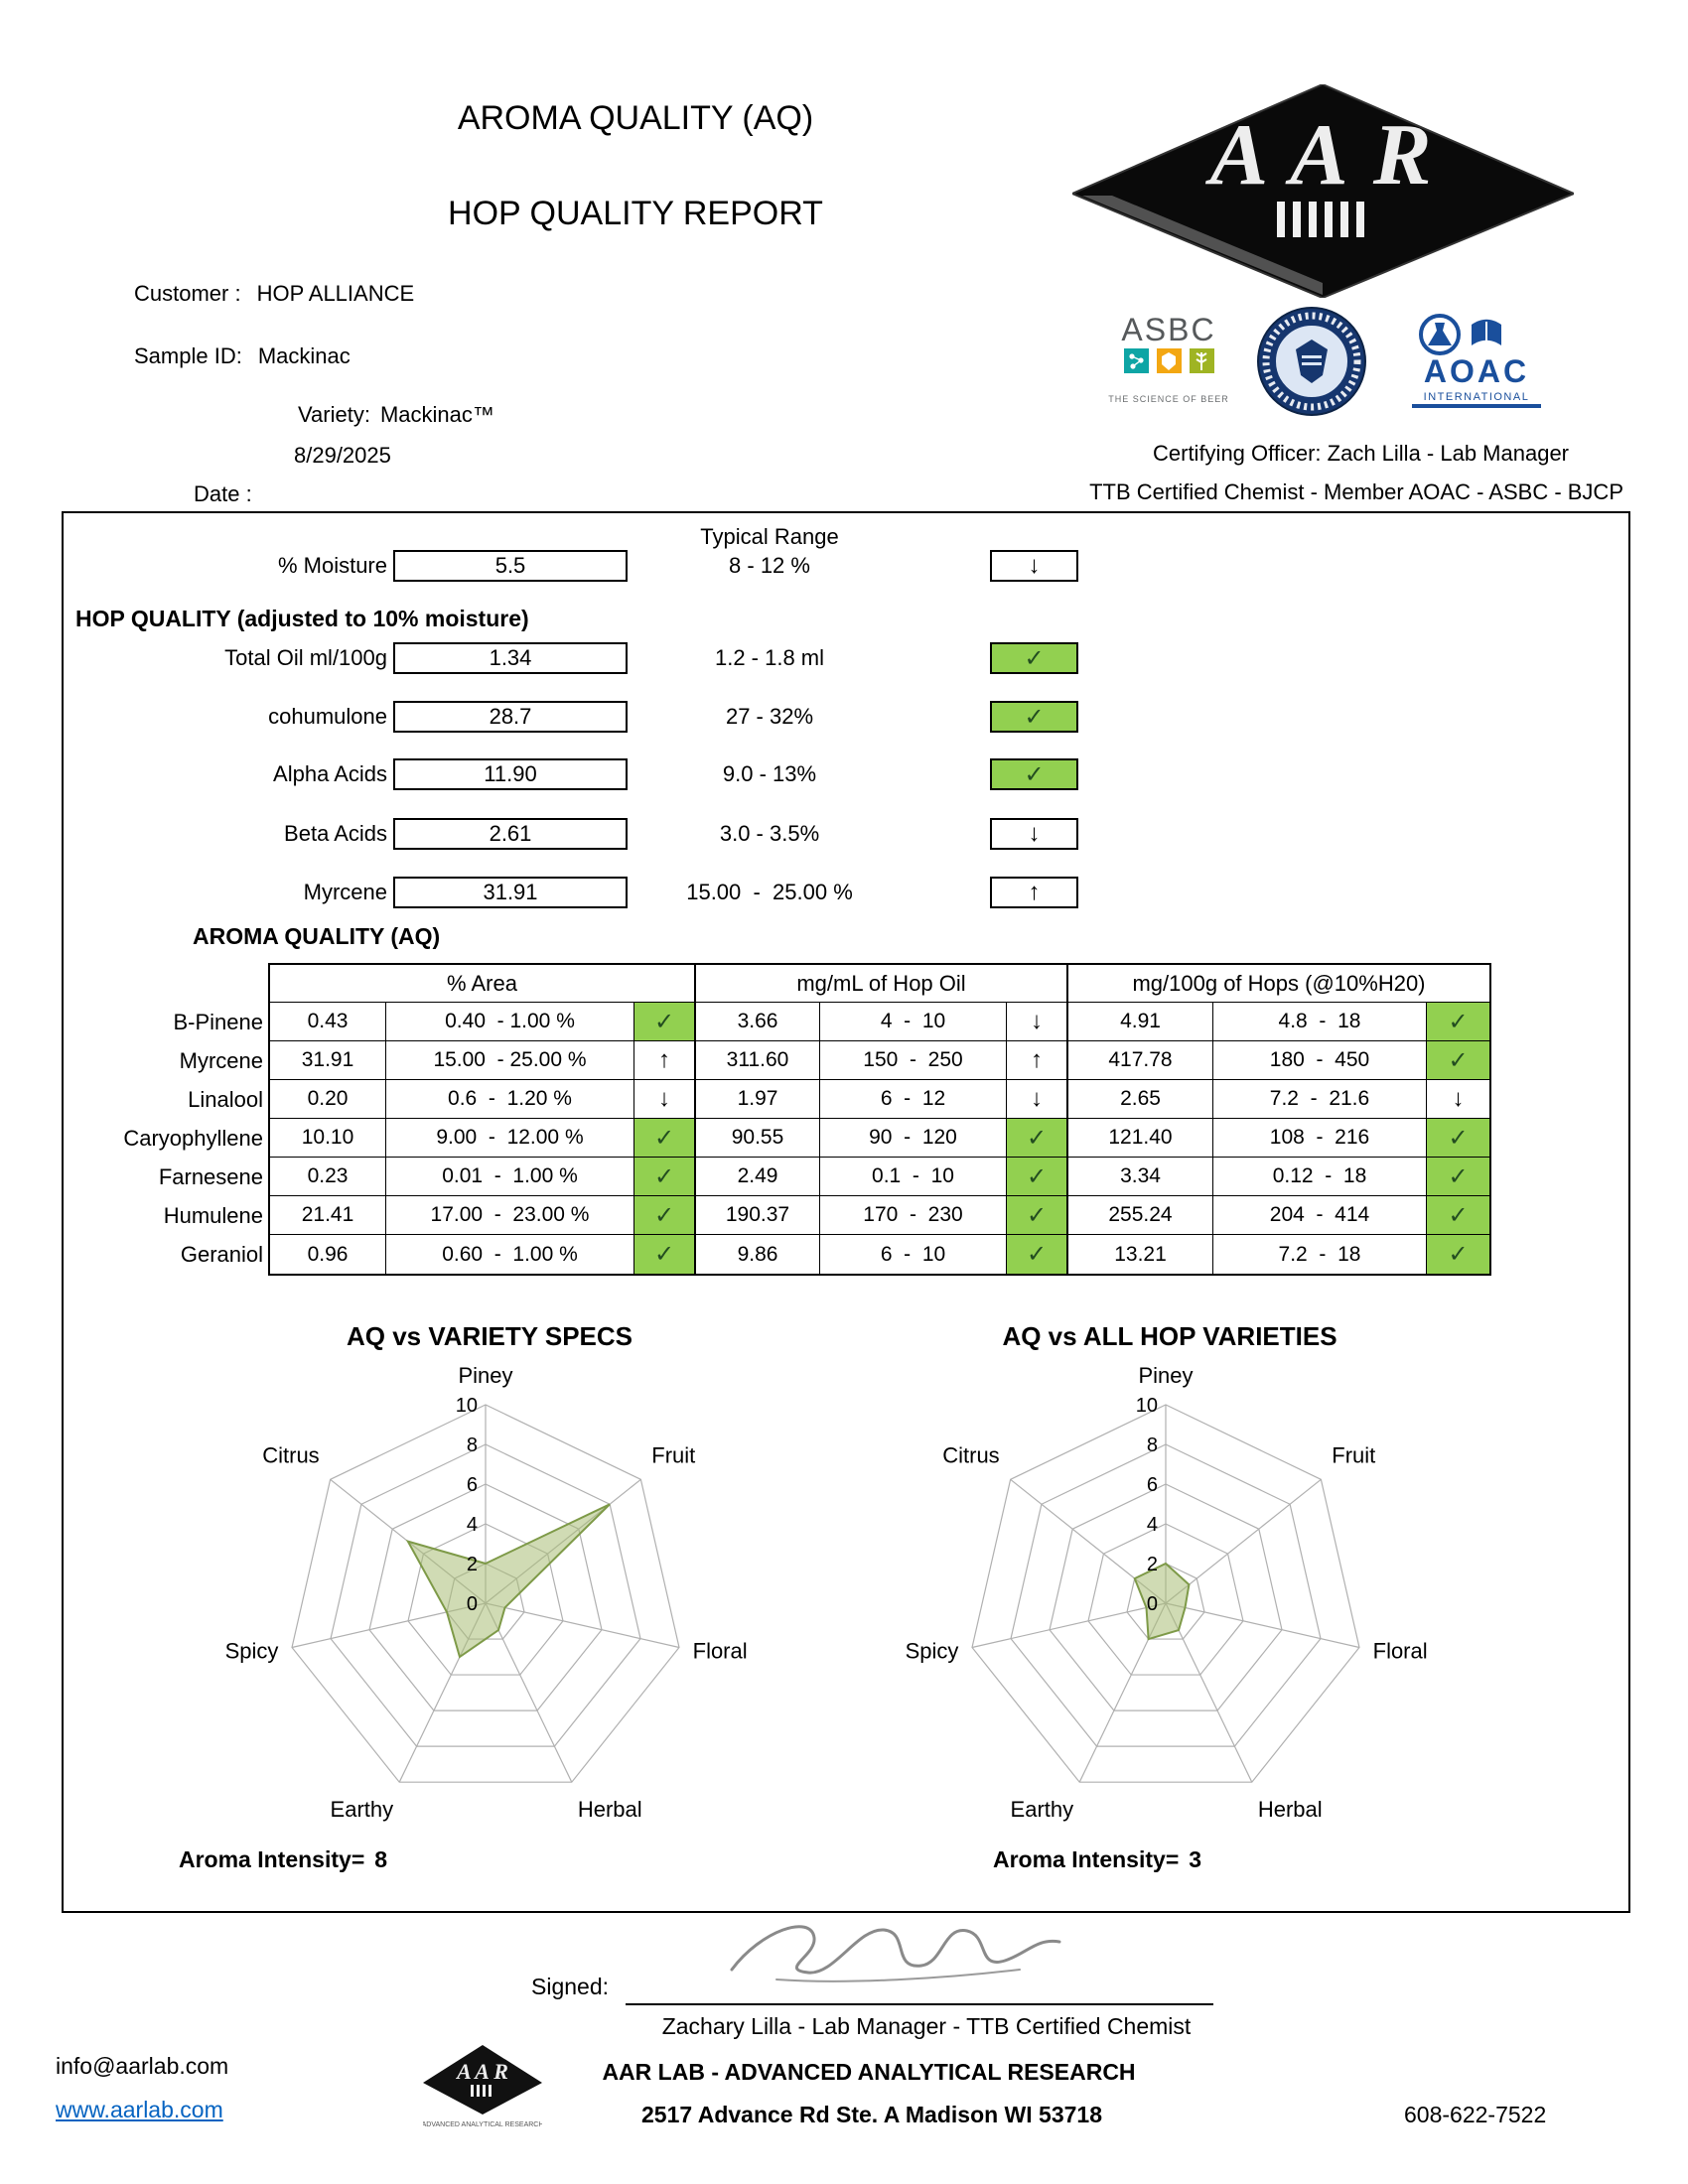 The image size is (1688, 2184). I want to click on analyte-label: cohumulone, so click(327, 716).